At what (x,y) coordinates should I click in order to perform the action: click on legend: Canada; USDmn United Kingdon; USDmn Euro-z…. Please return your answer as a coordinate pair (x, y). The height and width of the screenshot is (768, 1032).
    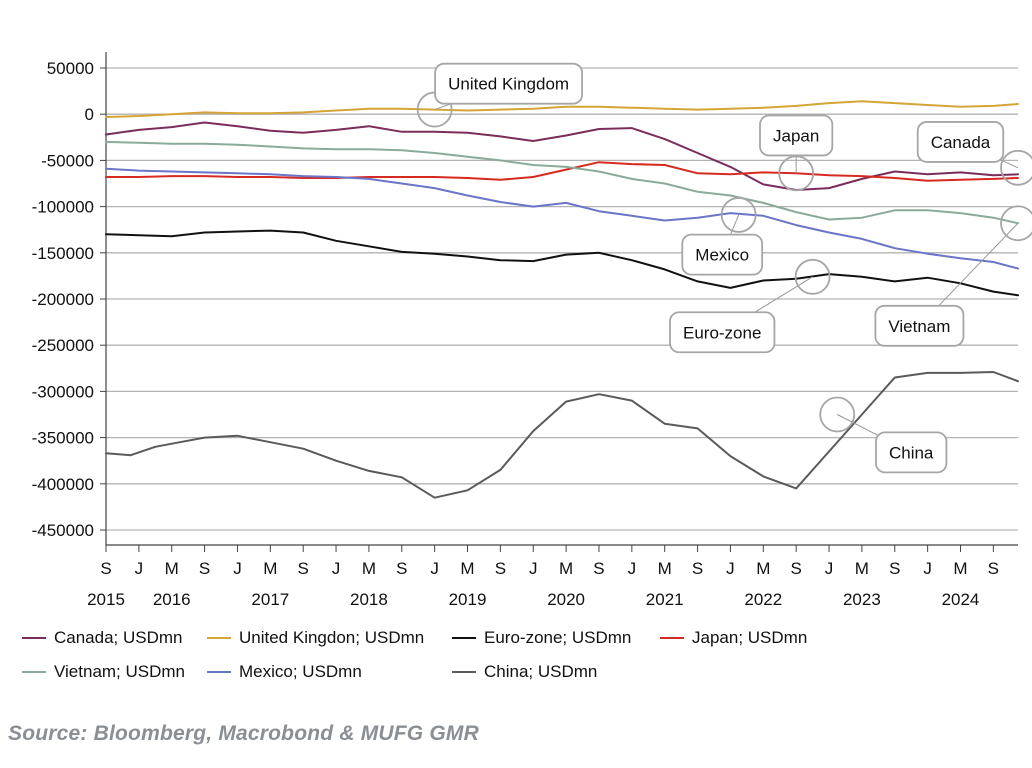
    Looking at the image, I should click on (522, 663).